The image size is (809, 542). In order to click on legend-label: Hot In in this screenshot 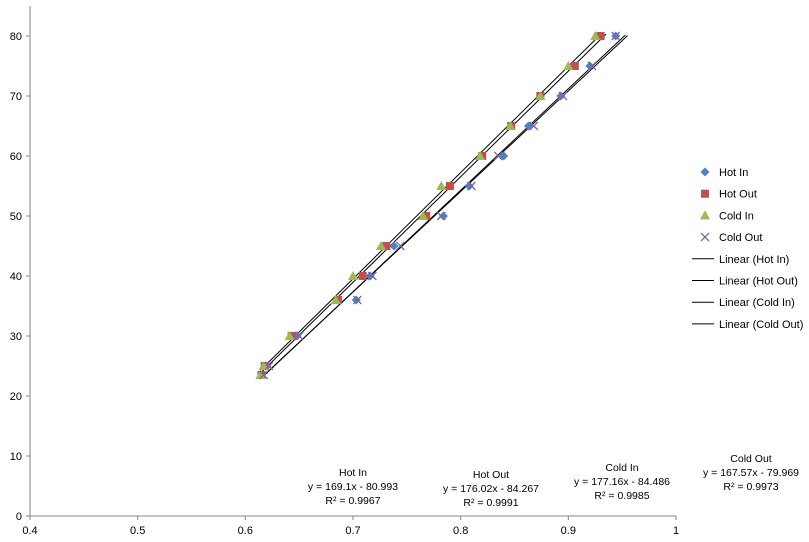, I will do `click(733, 173)`.